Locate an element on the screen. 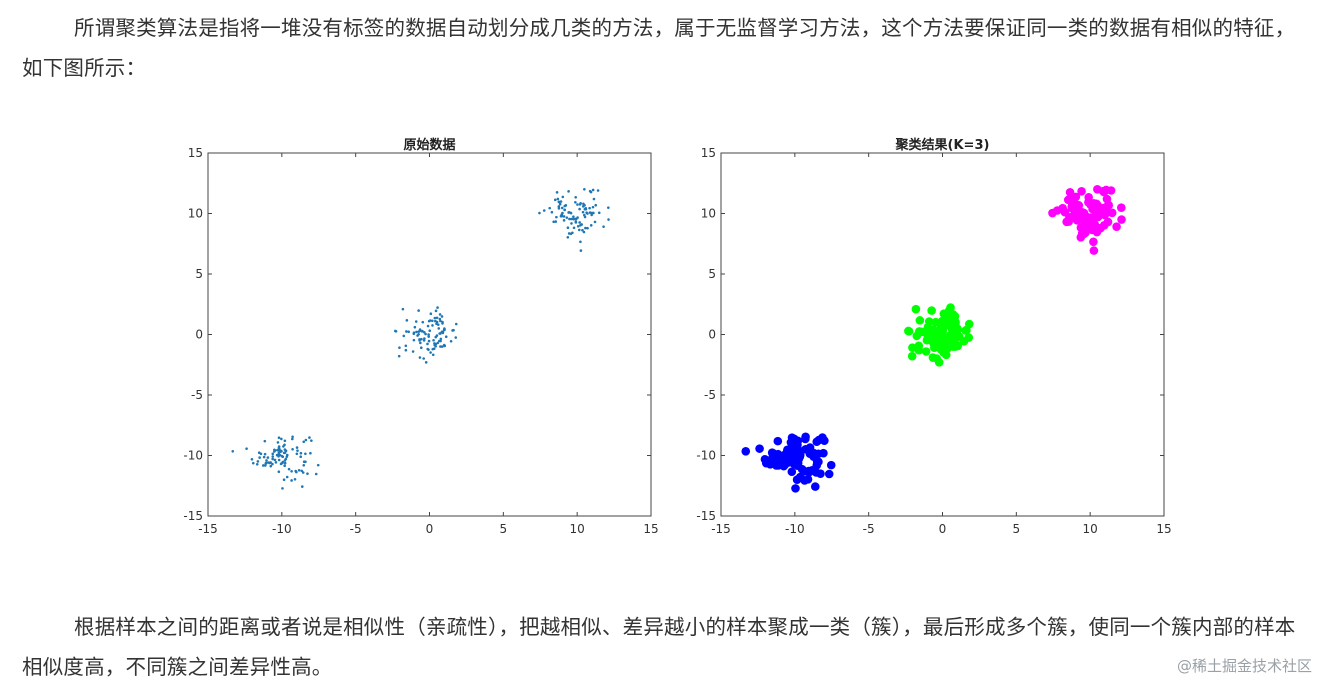 The image size is (1334, 697). y-tick-label: 0 is located at coordinates (199, 335).